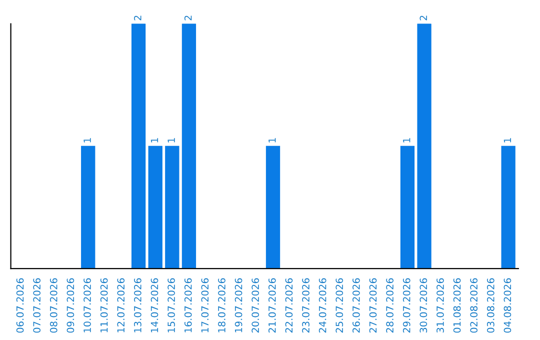  What do you see at coordinates (424, 305) in the screenshot?
I see `x-tick-label: 30.07.2026` at bounding box center [424, 305].